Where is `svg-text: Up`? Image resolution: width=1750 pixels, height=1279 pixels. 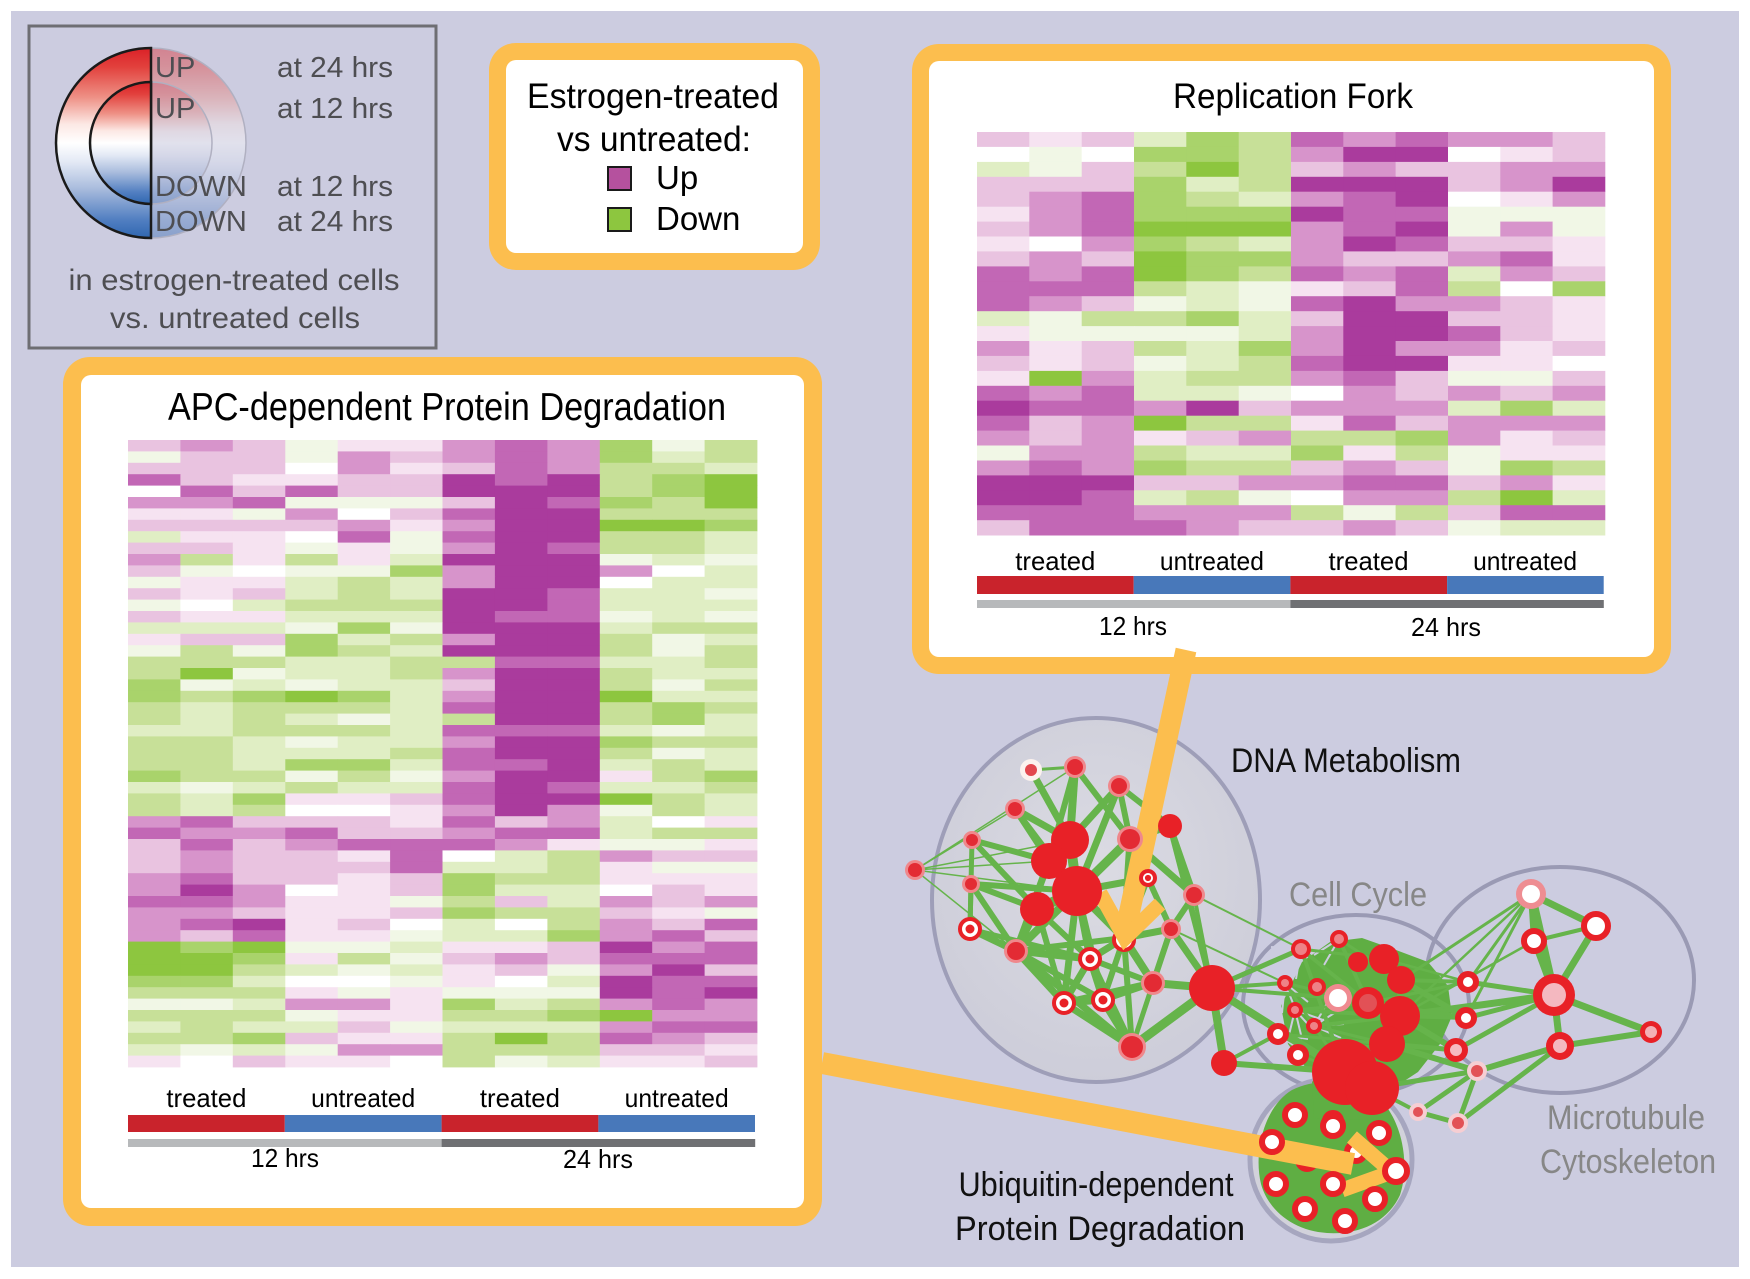 svg-text: Up is located at coordinates (677, 177).